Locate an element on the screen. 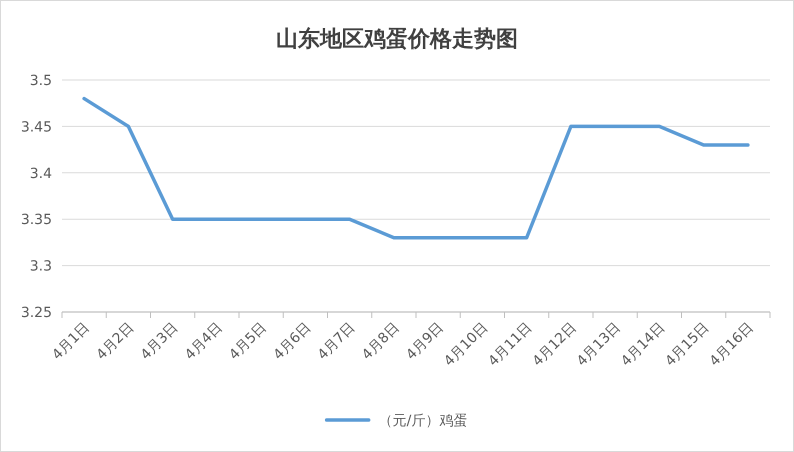  y-tick-label: 3.45 is located at coordinates (36, 127).